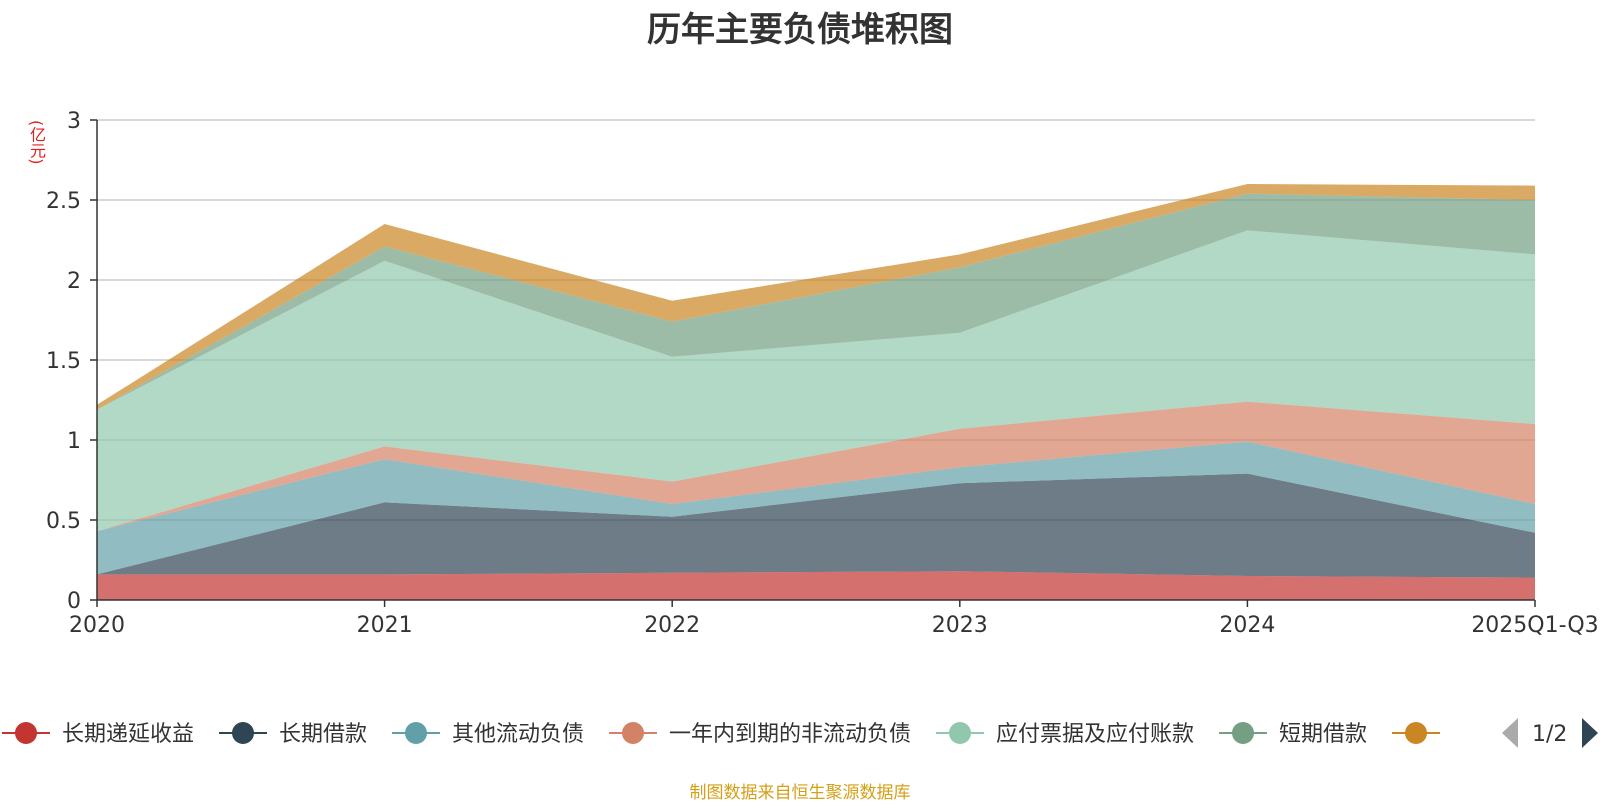  I want to click on x-tick-label: 2023, so click(960, 625).